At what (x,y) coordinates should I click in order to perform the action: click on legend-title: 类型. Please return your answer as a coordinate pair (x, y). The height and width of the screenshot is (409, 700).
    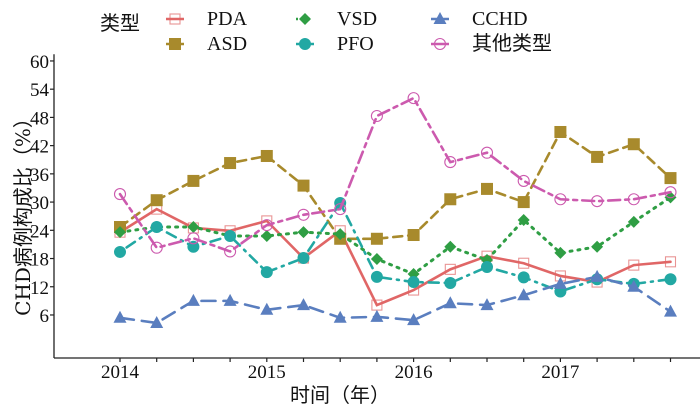
    Looking at the image, I should click on (120, 23).